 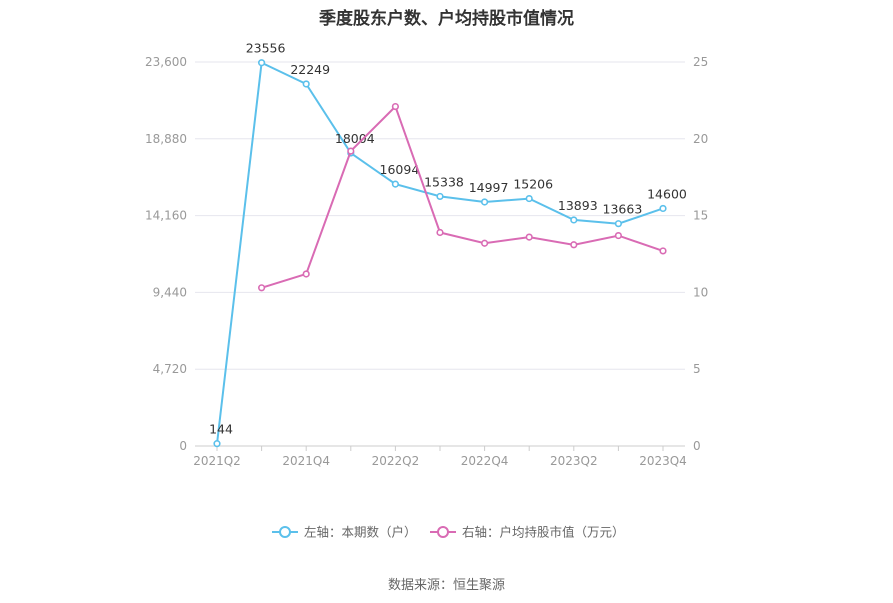 I want to click on right-axis-tick-label: 25, so click(x=700, y=62).